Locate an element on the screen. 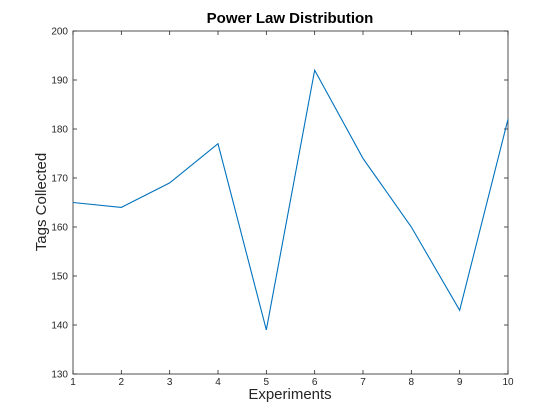  y-tick-label: 200 is located at coordinates (59, 32).